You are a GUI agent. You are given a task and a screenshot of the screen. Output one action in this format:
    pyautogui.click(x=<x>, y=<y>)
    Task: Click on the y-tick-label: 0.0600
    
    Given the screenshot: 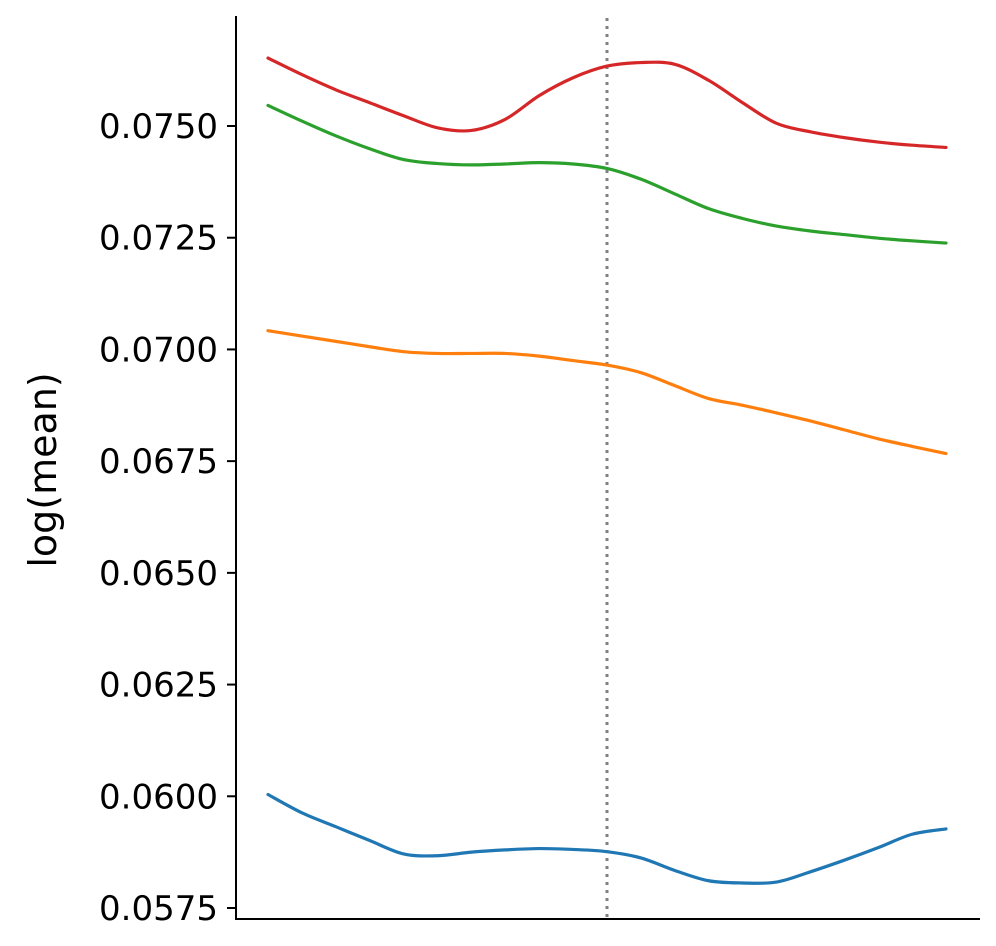 What is the action you would take?
    pyautogui.click(x=158, y=797)
    